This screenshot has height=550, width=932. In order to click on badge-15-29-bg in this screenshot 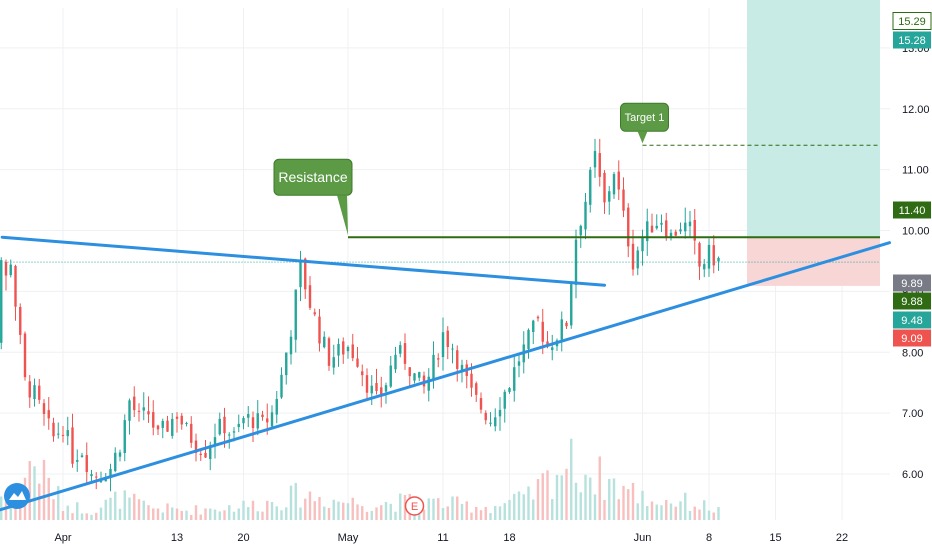, I will do `click(912, 21)`.